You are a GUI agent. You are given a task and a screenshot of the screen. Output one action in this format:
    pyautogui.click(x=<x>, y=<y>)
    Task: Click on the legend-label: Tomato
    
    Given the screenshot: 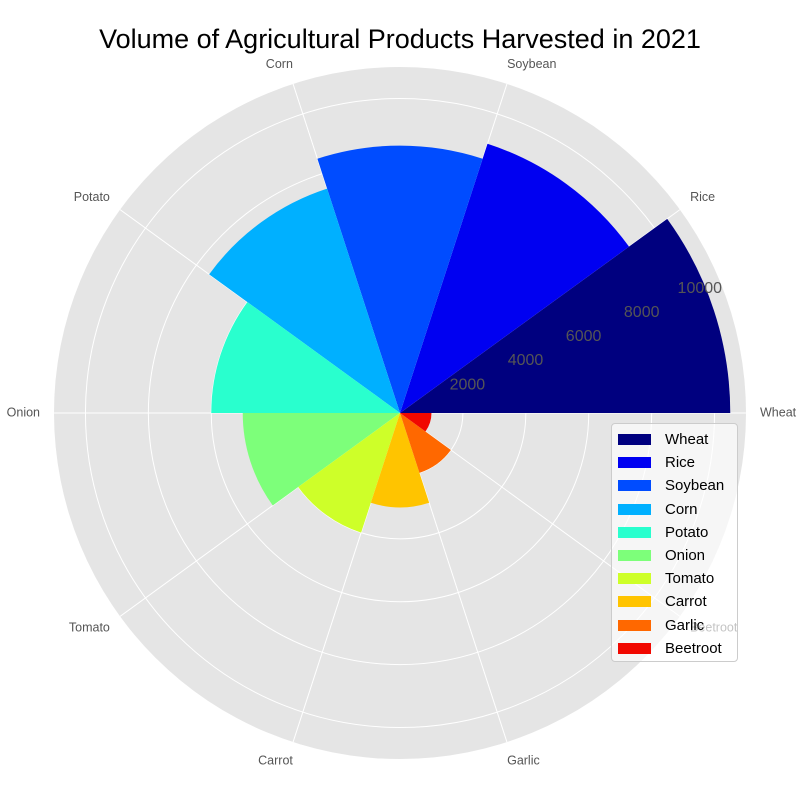 What is the action you would take?
    pyautogui.click(x=690, y=579)
    